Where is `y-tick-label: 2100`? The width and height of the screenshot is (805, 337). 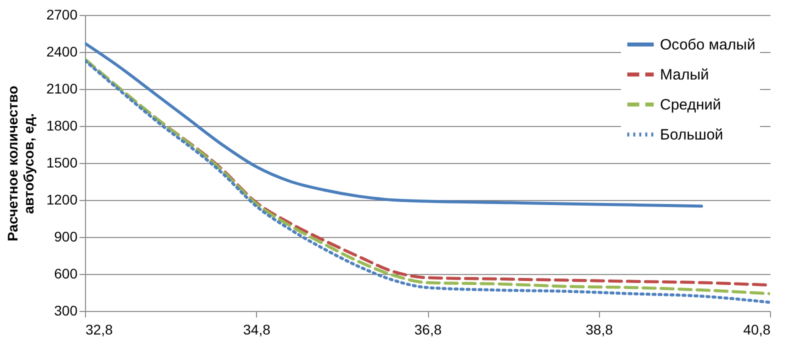
y-tick-label: 2100 is located at coordinates (62, 88).